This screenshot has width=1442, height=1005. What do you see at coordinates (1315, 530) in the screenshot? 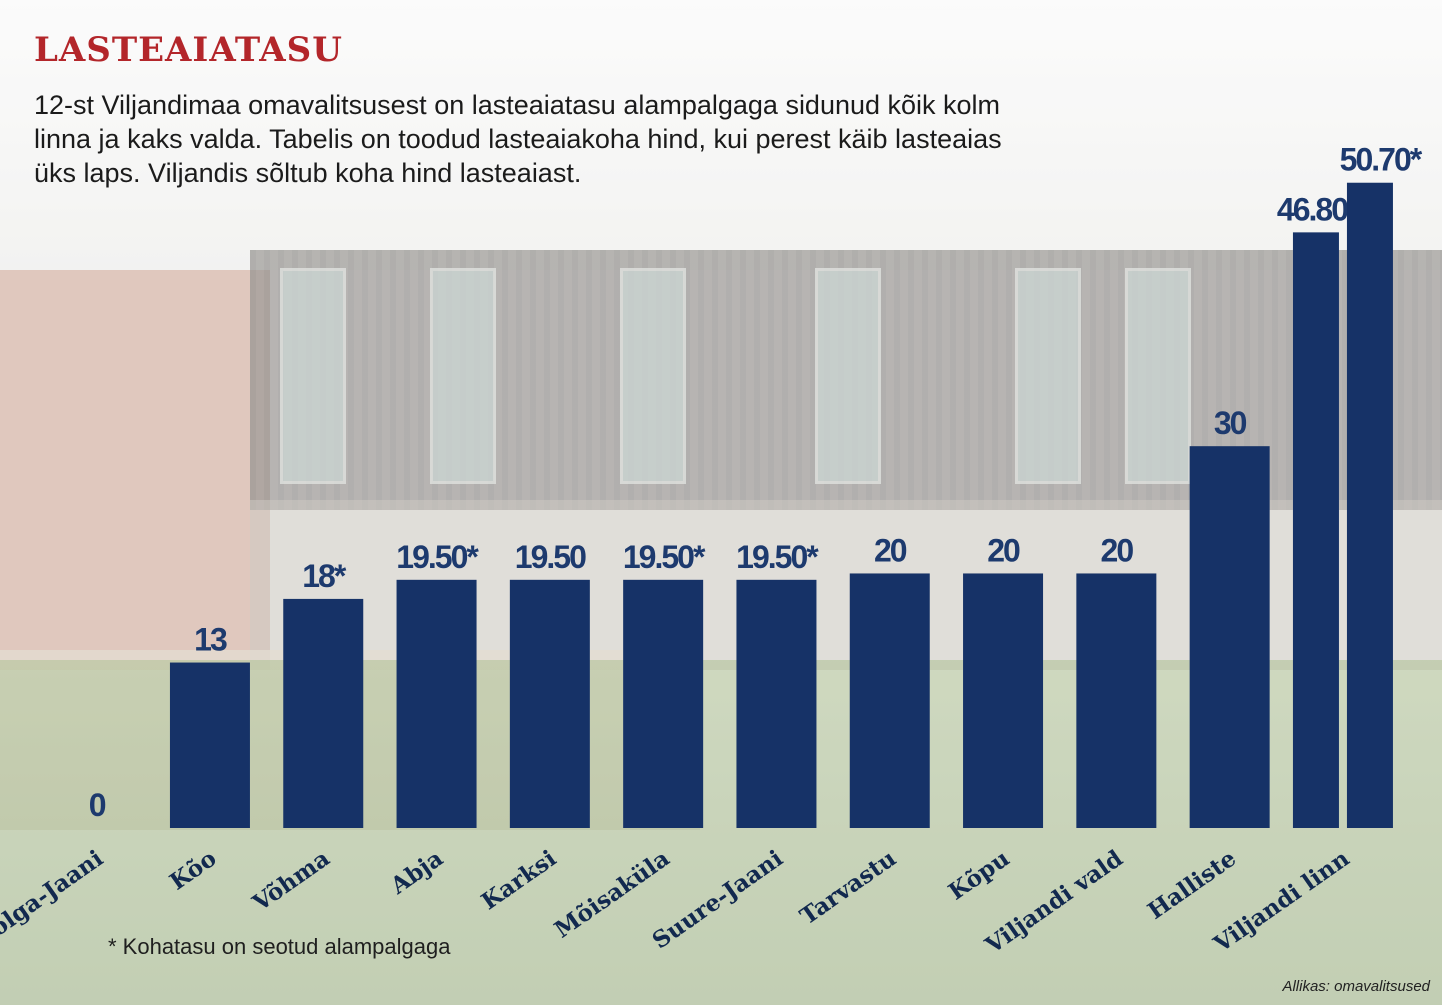
I see `bar-viljandi-linn-secondary` at bounding box center [1315, 530].